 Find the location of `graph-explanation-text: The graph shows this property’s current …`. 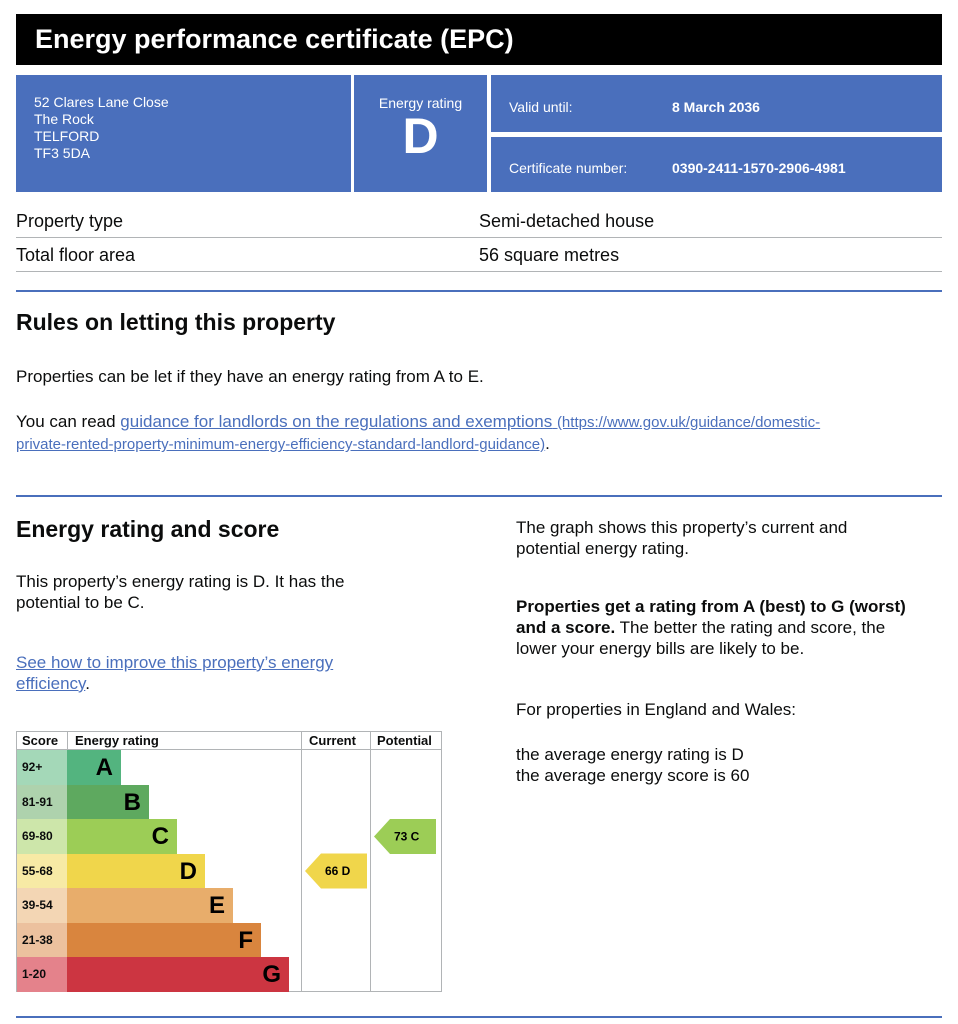

graph-explanation-text: The graph shows this property’s current … is located at coordinates (682, 538).